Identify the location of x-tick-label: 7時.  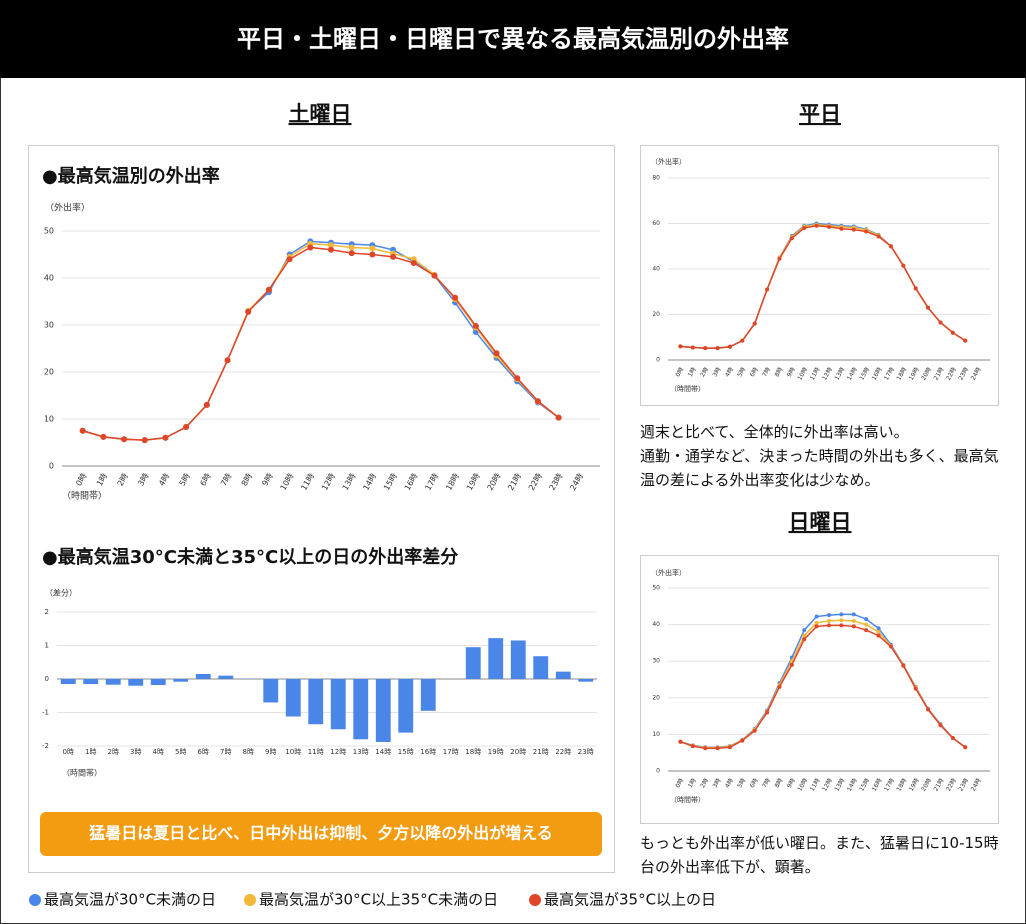
(766, 372).